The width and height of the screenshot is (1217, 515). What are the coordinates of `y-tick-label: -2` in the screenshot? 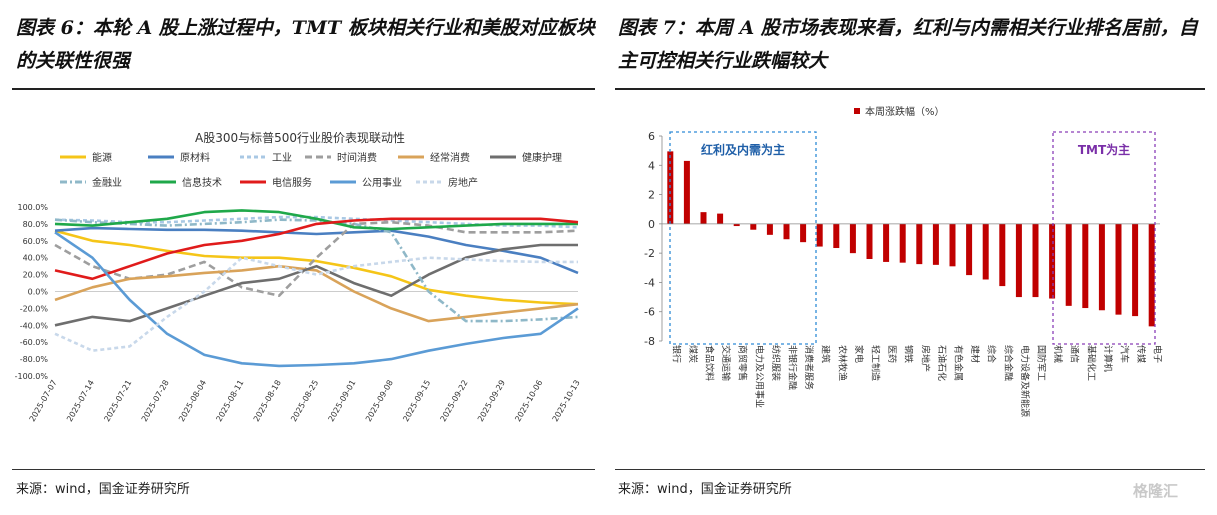 It's located at (649, 253).